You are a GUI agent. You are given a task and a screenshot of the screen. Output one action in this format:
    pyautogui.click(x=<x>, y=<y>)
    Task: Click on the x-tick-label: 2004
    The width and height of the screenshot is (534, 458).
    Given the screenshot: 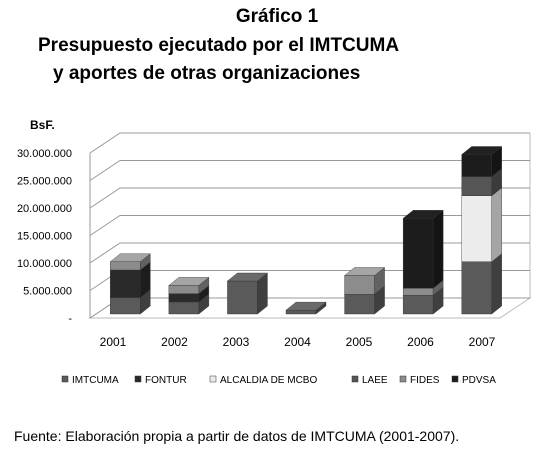 What is the action you would take?
    pyautogui.click(x=297, y=342)
    